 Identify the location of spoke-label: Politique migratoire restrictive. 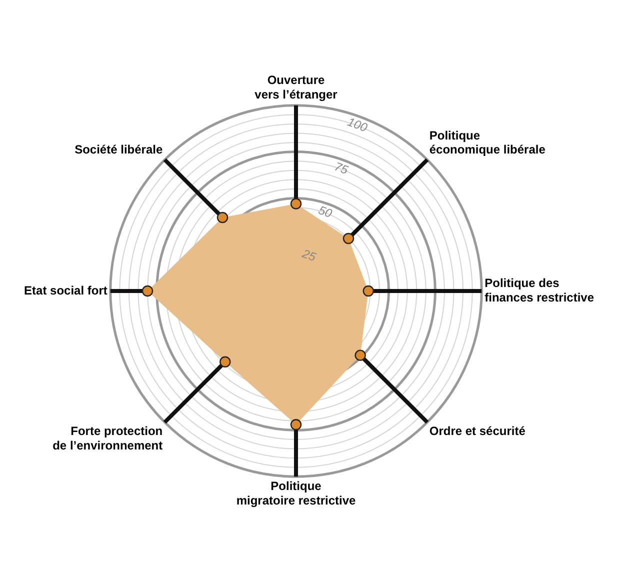
(296, 493).